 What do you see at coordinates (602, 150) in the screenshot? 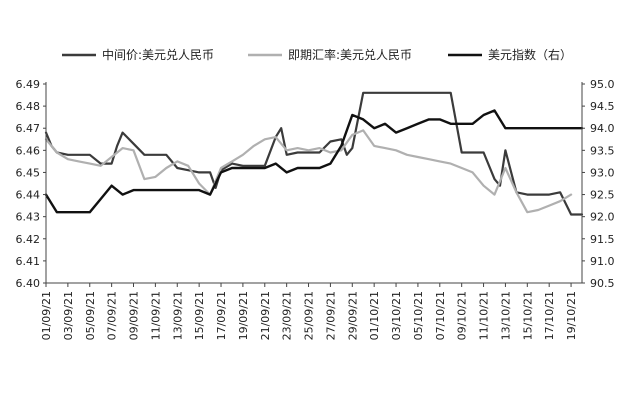
I see `right-tick-label: 93.5` at bounding box center [602, 150].